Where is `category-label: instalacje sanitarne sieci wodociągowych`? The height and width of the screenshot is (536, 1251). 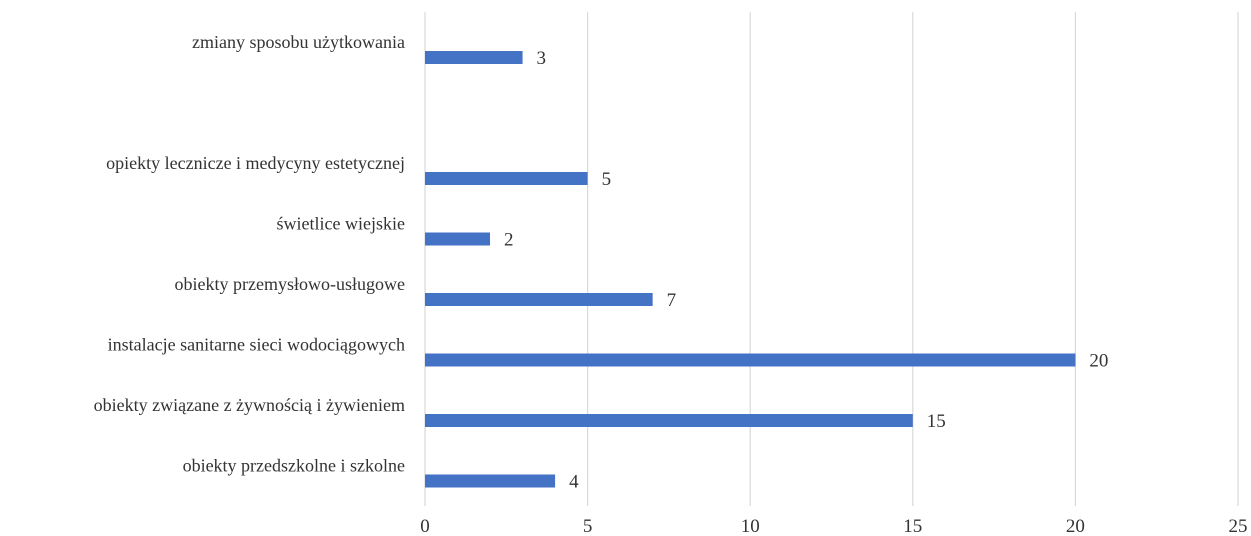
category-label: instalacje sanitarne sieci wodociągowych is located at coordinates (256, 345).